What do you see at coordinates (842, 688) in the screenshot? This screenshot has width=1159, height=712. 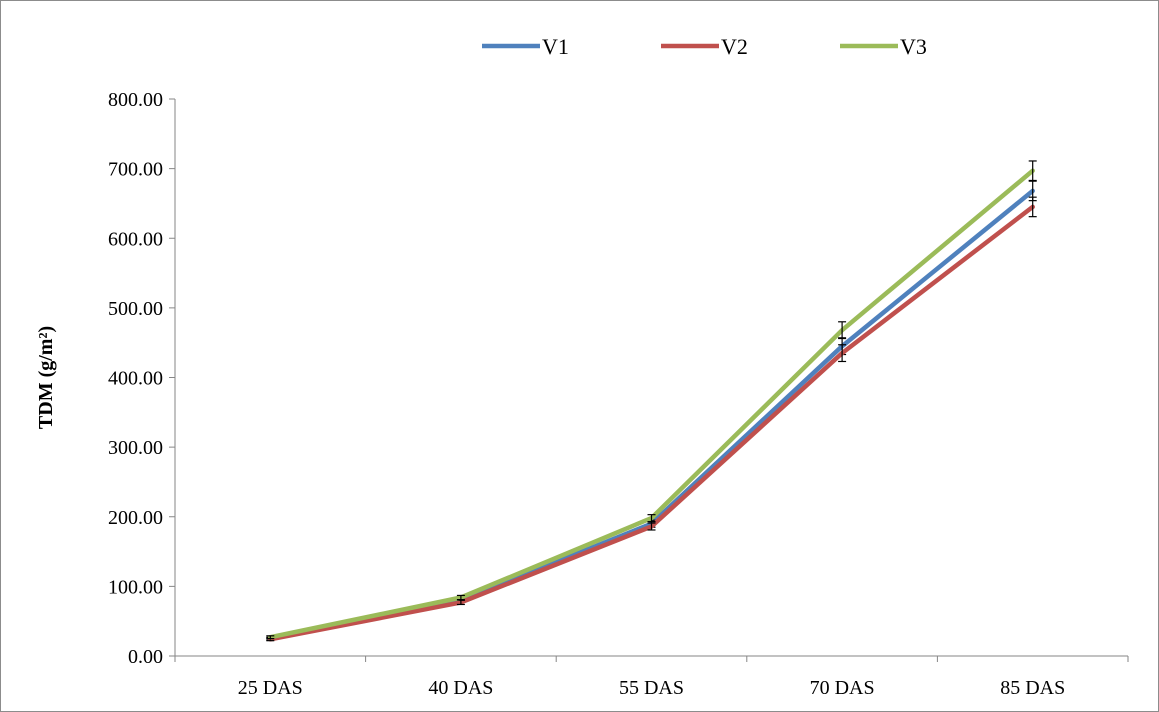 I see `x-tick-label: 70 DAS` at bounding box center [842, 688].